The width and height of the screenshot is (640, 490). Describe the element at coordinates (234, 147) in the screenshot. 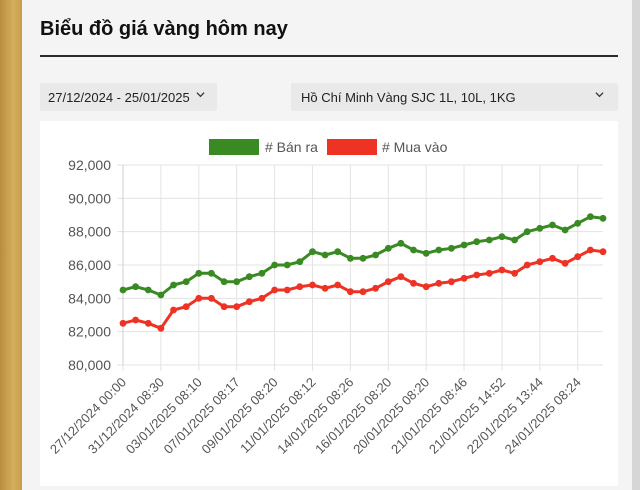

I see `legend-swatch-sell` at that location.